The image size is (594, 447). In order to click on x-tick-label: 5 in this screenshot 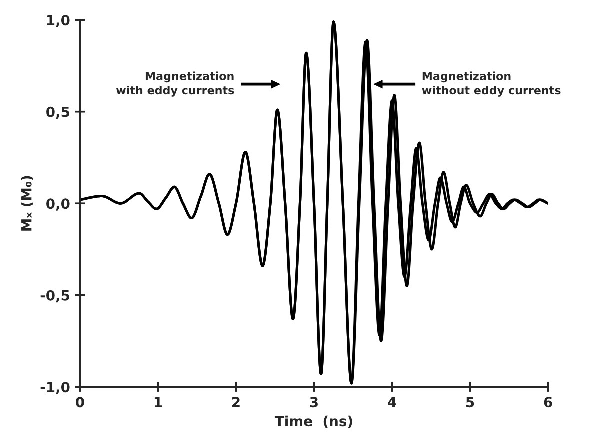, I will do `click(470, 402)`.